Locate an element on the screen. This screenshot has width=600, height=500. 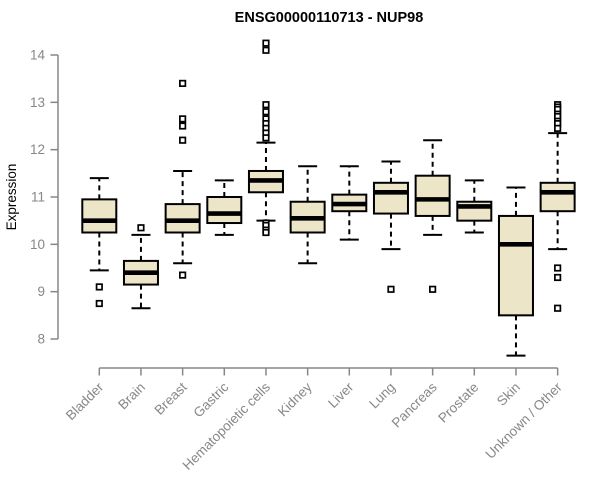
y-axis-label: Expression is located at coordinates (11, 197).